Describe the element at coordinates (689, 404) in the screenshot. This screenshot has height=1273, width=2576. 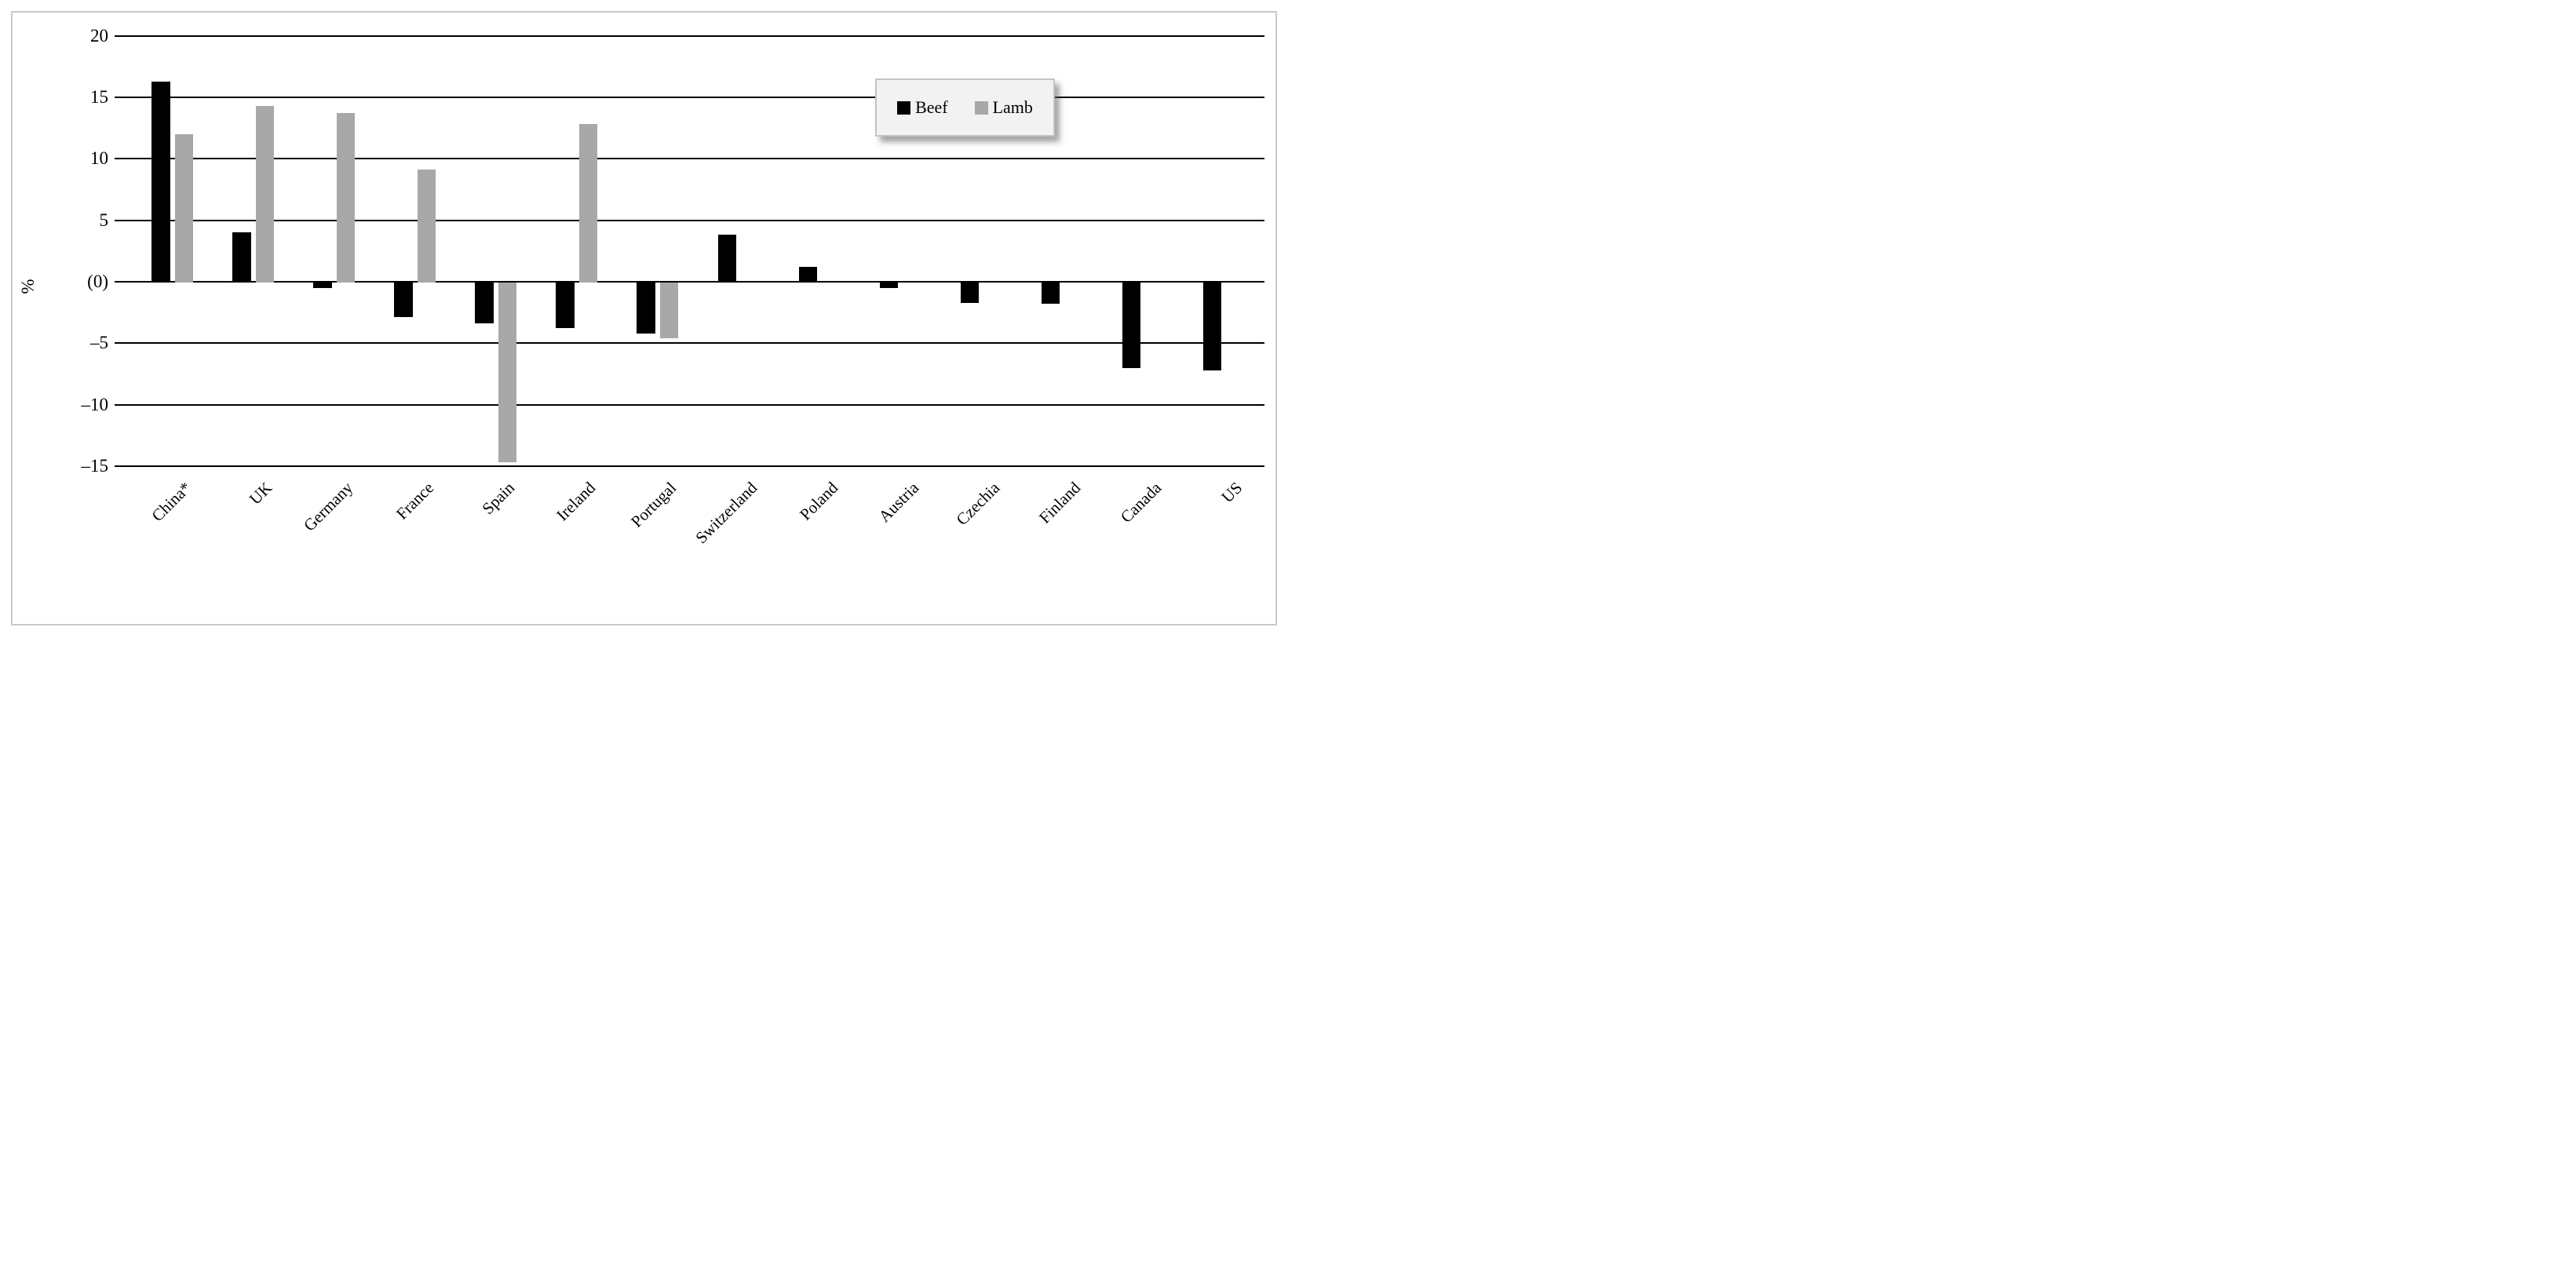
I see `gridline-–10` at that location.